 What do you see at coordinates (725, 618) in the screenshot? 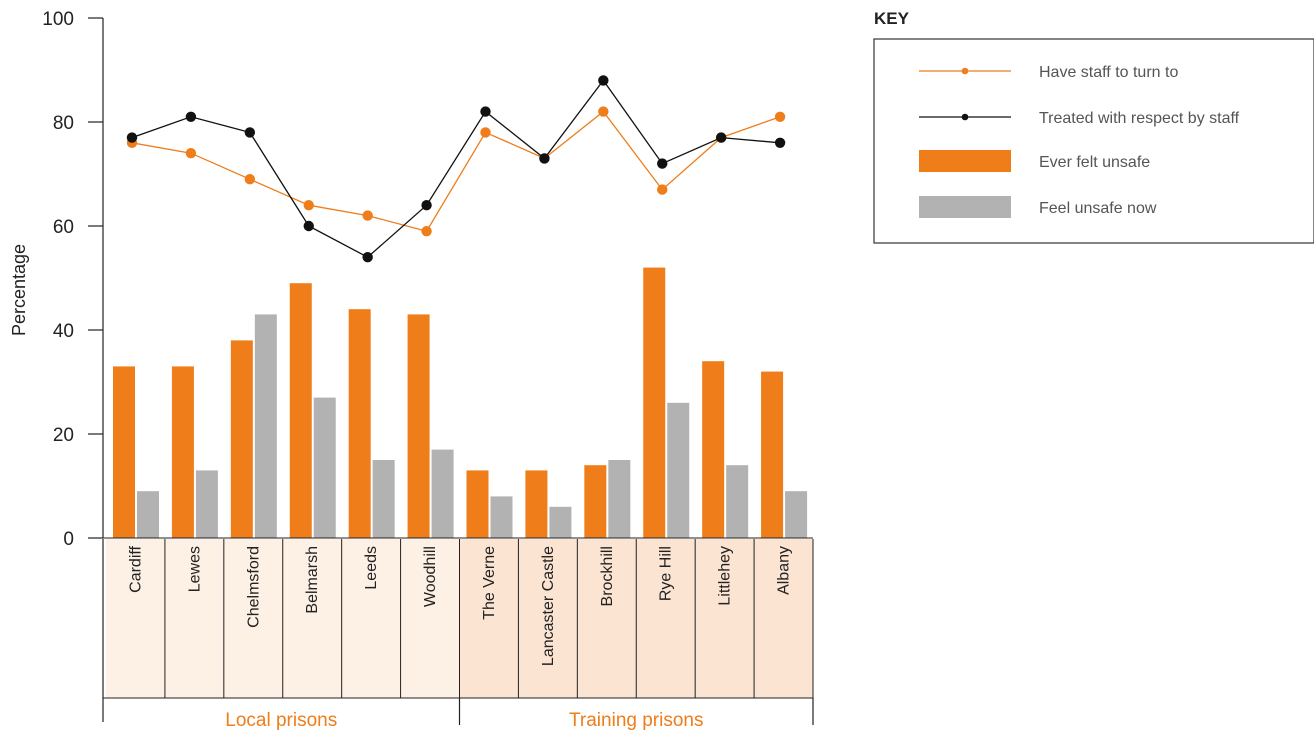
I see `category-band-littlehey` at bounding box center [725, 618].